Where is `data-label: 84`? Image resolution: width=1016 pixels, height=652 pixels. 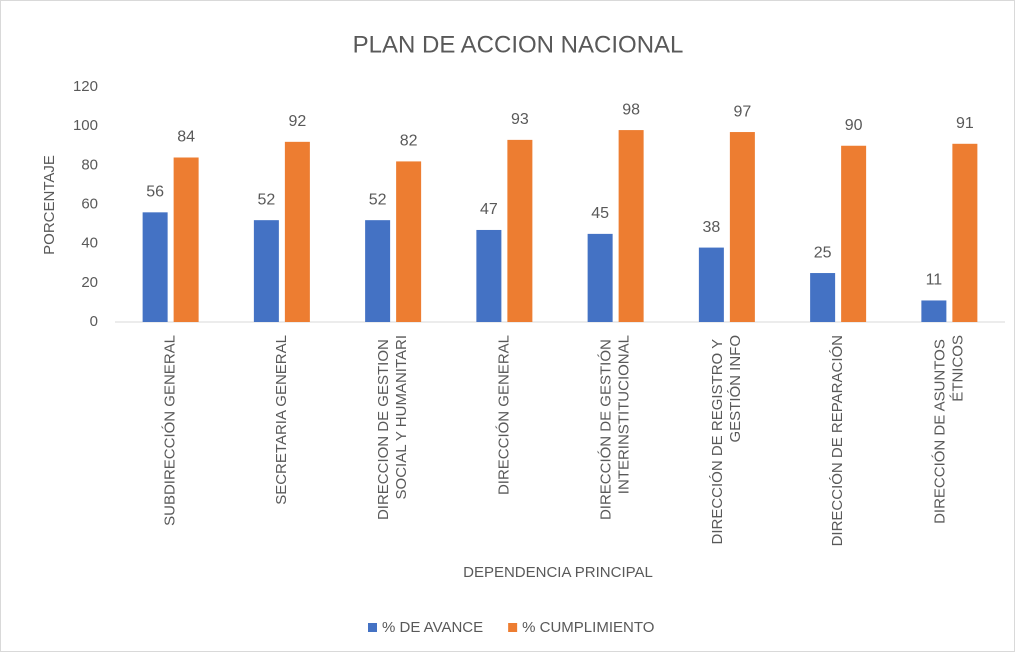
data-label: 84 is located at coordinates (186, 137).